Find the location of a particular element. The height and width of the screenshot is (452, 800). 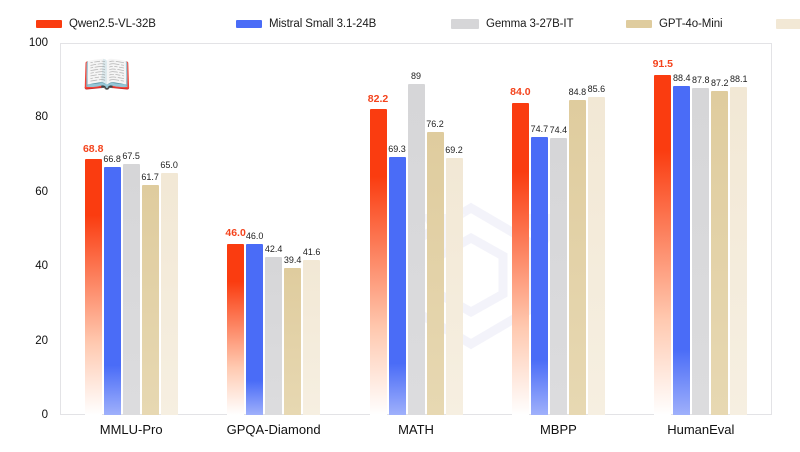

legend-item-2: Gemma 3-27B-IT is located at coordinates (538, 24).